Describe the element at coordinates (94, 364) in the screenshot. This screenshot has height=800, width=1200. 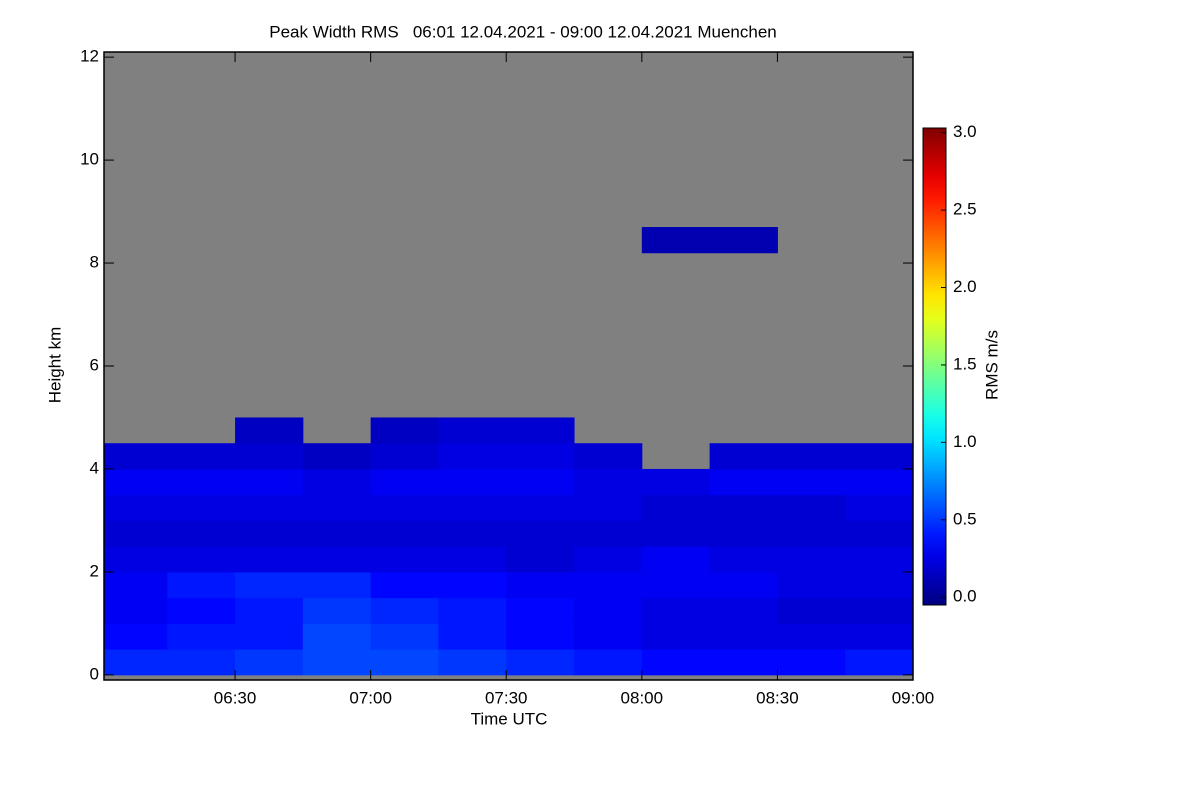
I see `y-tick-label: 6` at that location.